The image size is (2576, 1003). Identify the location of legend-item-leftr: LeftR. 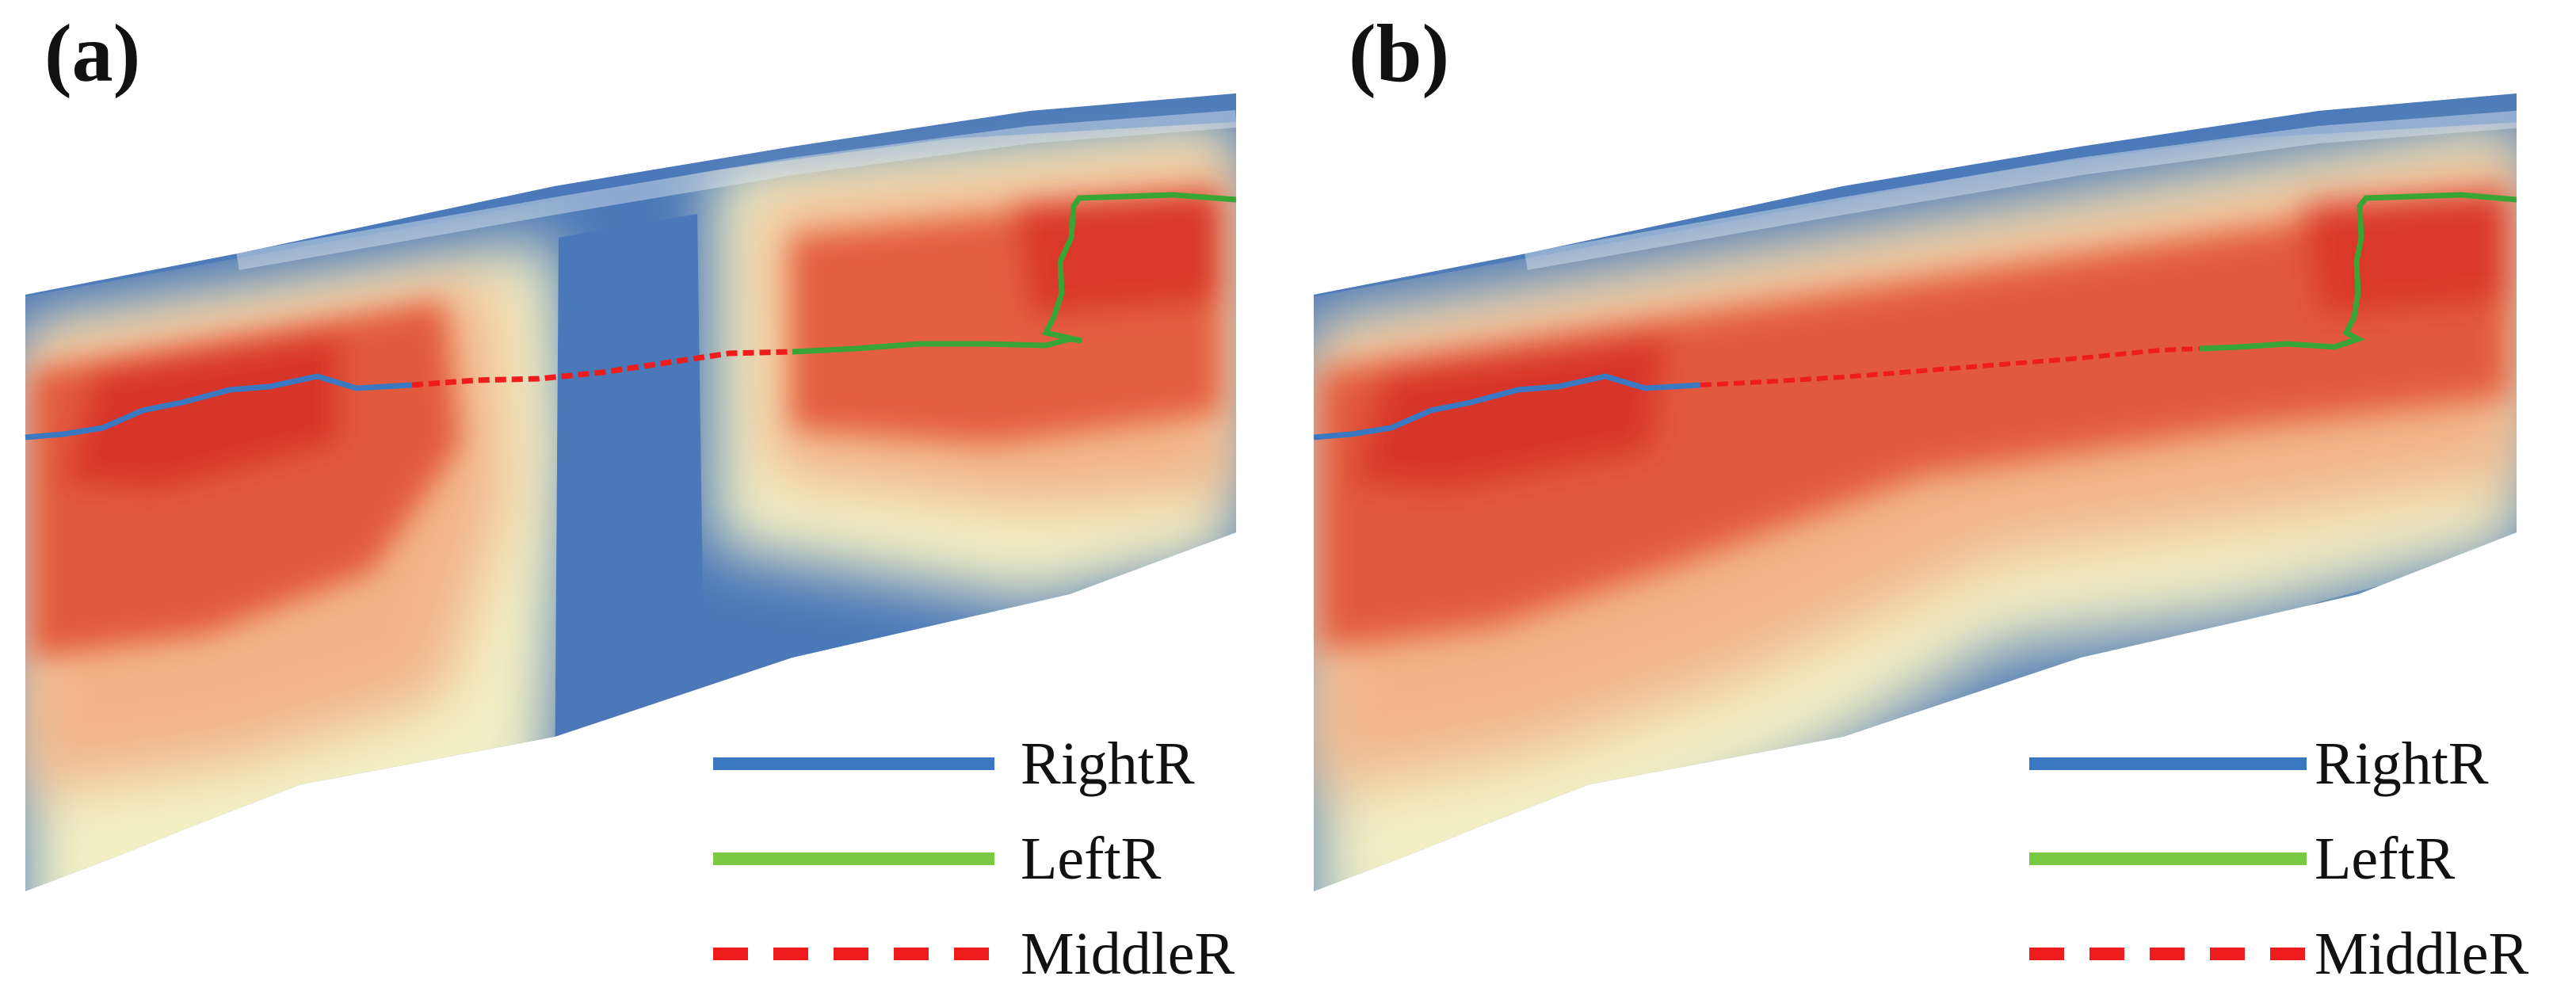
(998, 855).